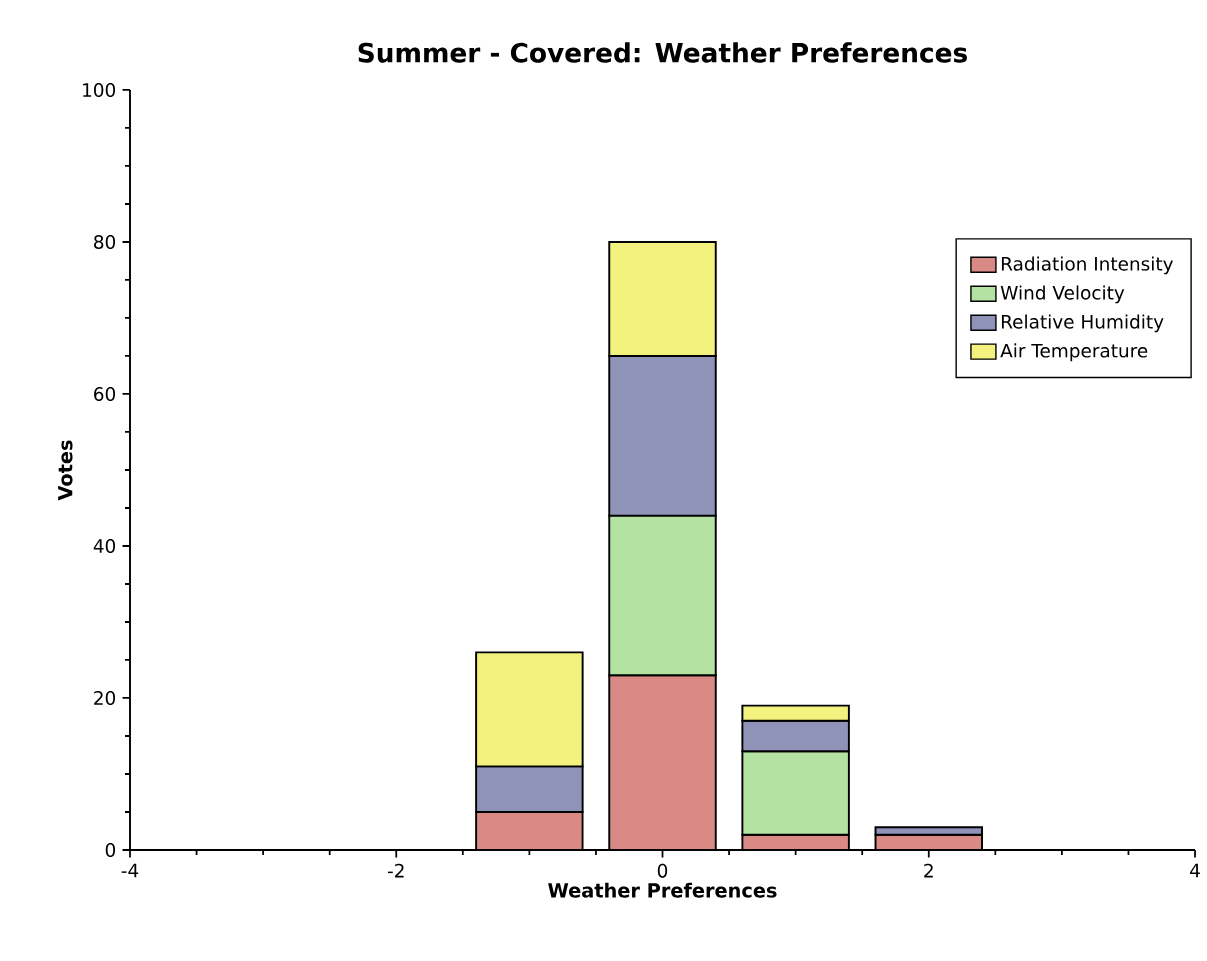 The width and height of the screenshot is (1207, 961). I want to click on y-tick-label: 20, so click(105, 698).